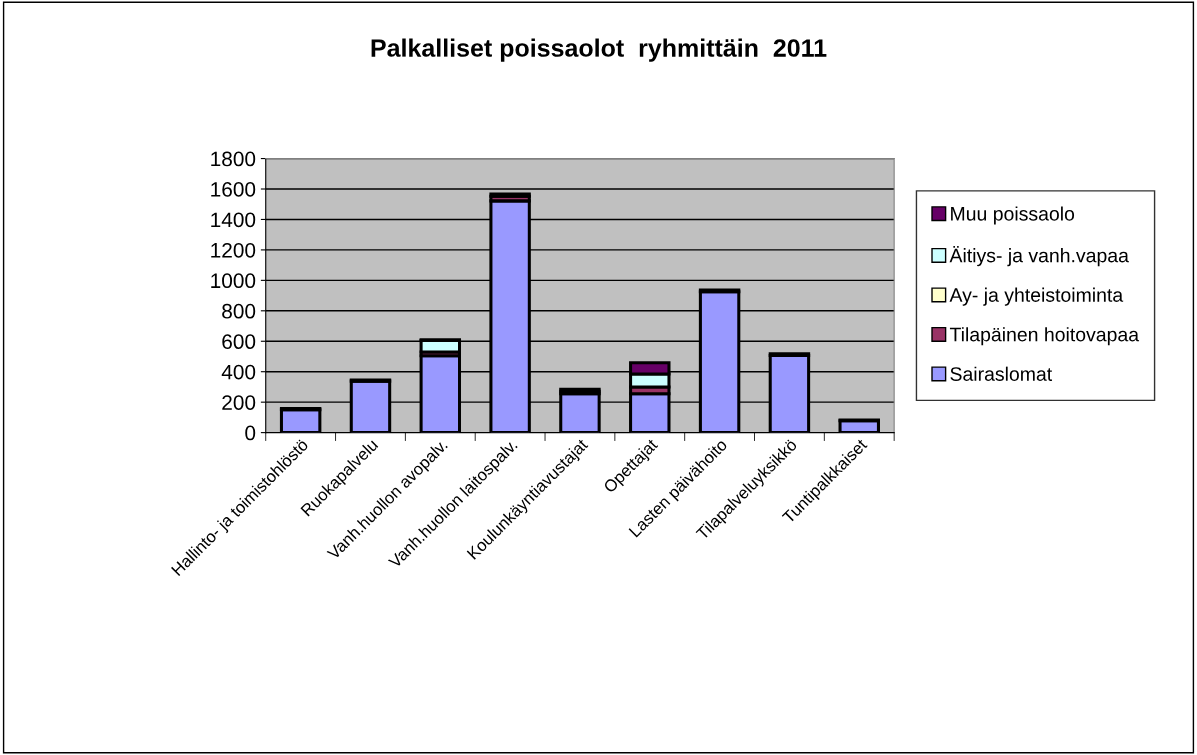 The image size is (1197, 755). I want to click on y-tick-label: 600, so click(239, 342).